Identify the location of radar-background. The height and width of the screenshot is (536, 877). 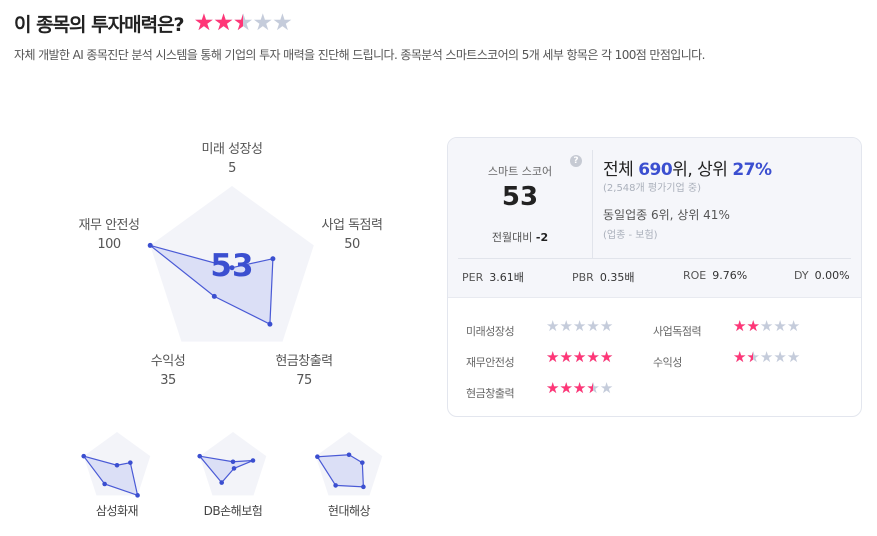
(232, 264).